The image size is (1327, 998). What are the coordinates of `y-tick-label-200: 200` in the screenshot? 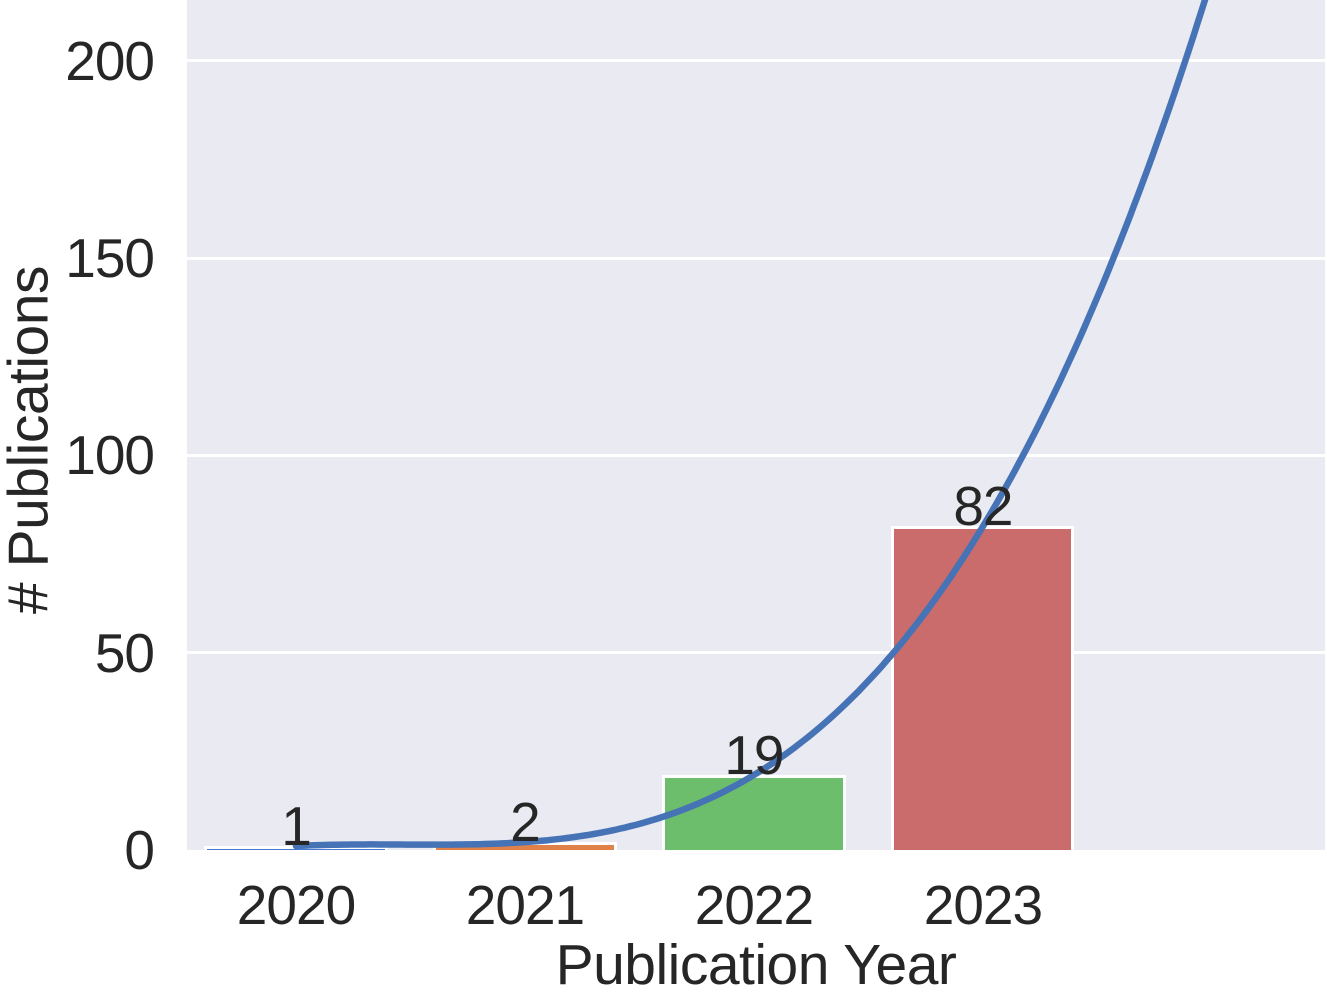 It's located at (110, 60).